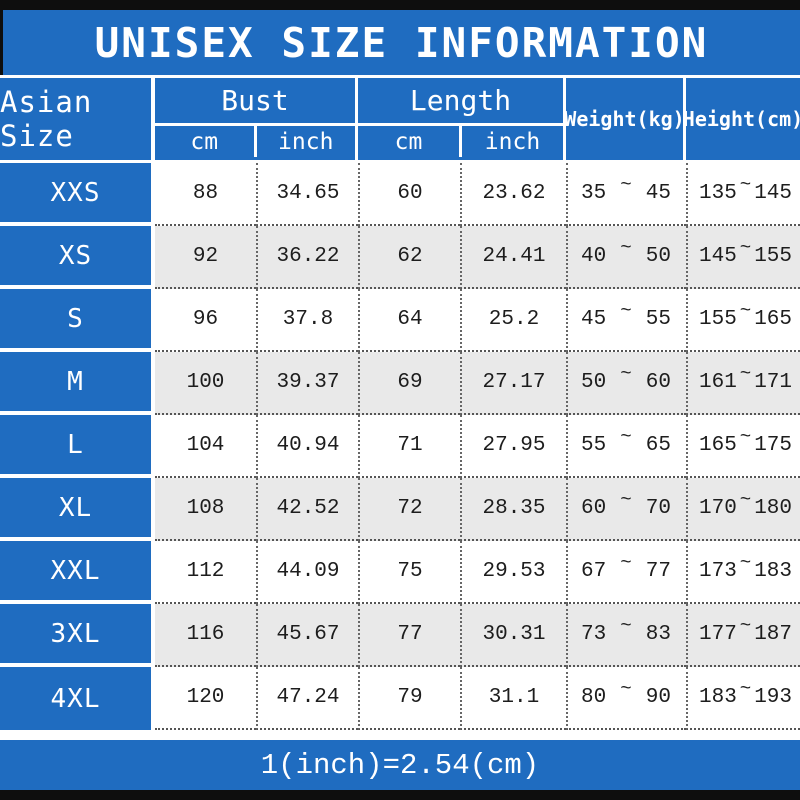 This screenshot has width=800, height=800. I want to click on weight-range: 80 ~90, so click(626, 698).